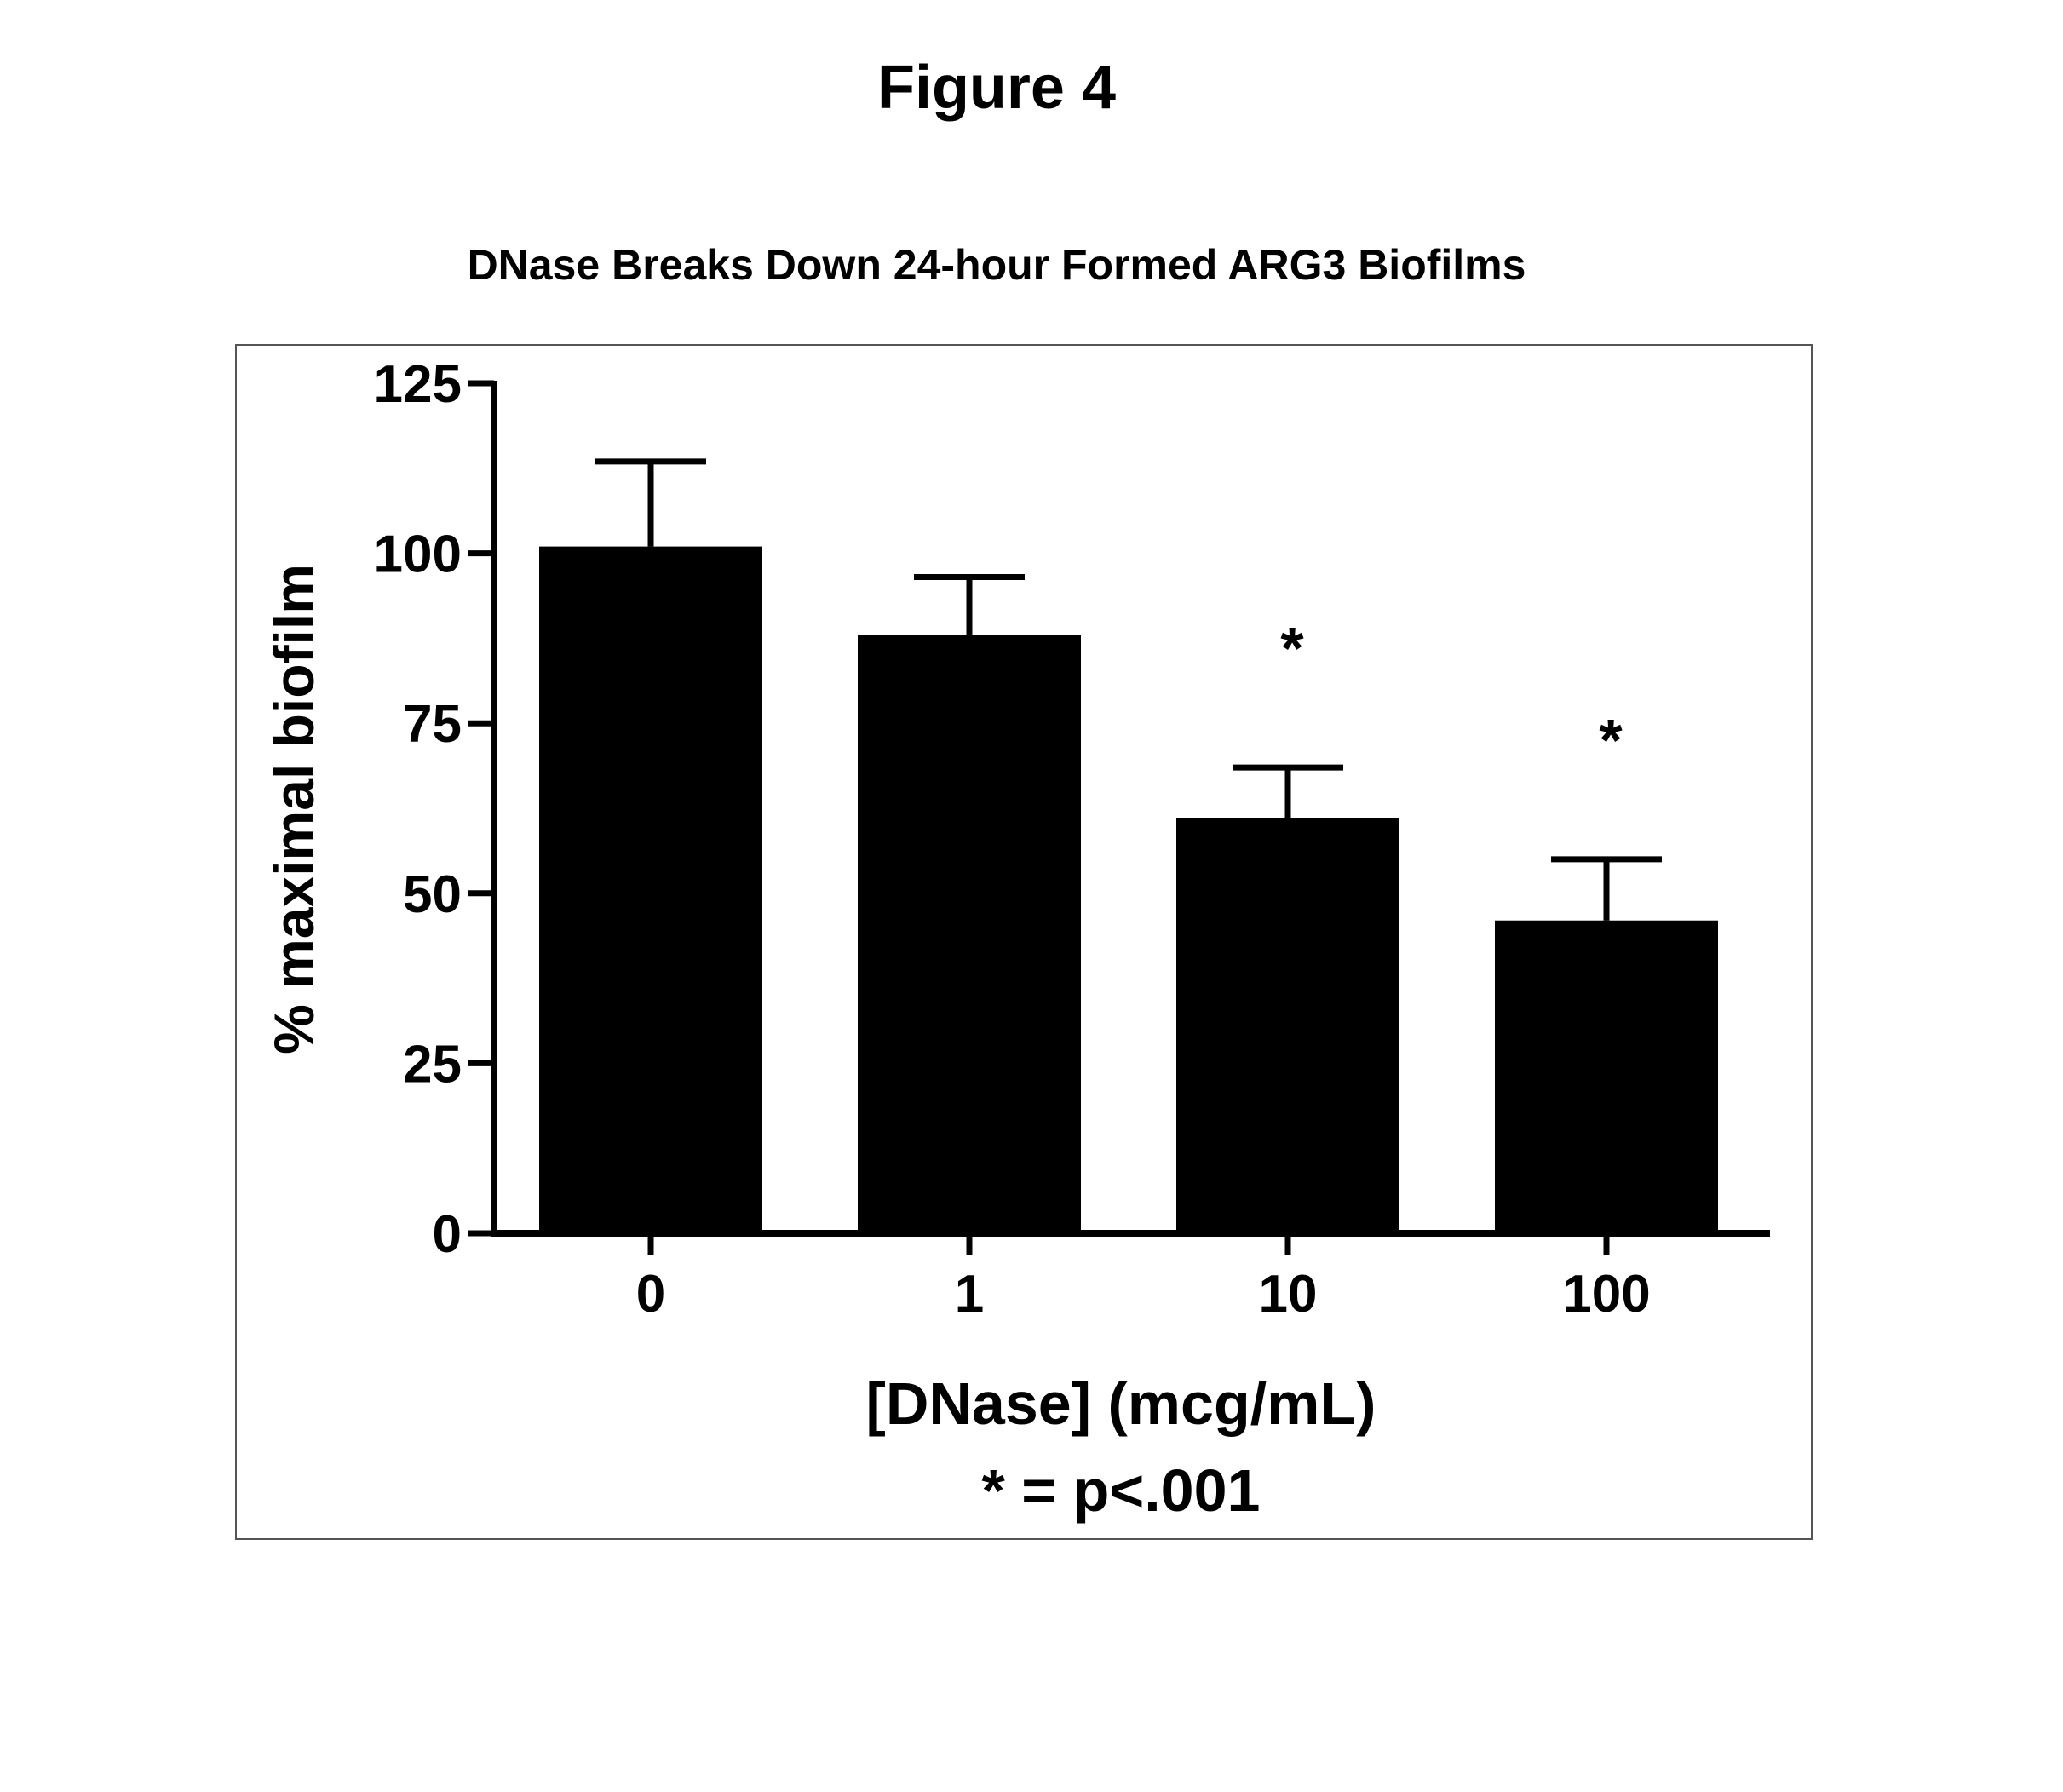 Image resolution: width=2063 pixels, height=1792 pixels. What do you see at coordinates (293, 809) in the screenshot?
I see `y-axis-label: % maximal biofilm` at bounding box center [293, 809].